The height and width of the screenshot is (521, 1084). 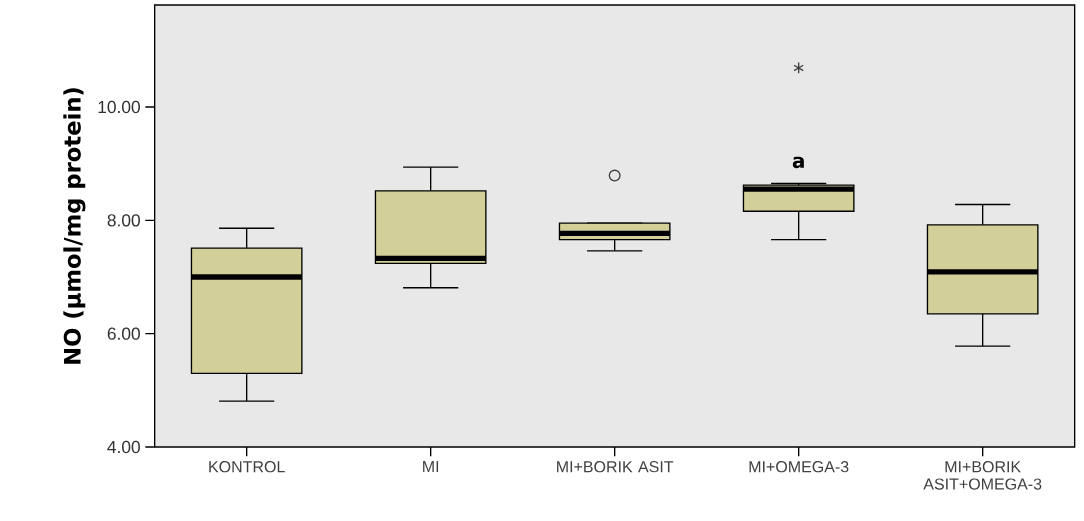 I want to click on x-tick-label: MI+BORIK ASIT, so click(x=615, y=467).